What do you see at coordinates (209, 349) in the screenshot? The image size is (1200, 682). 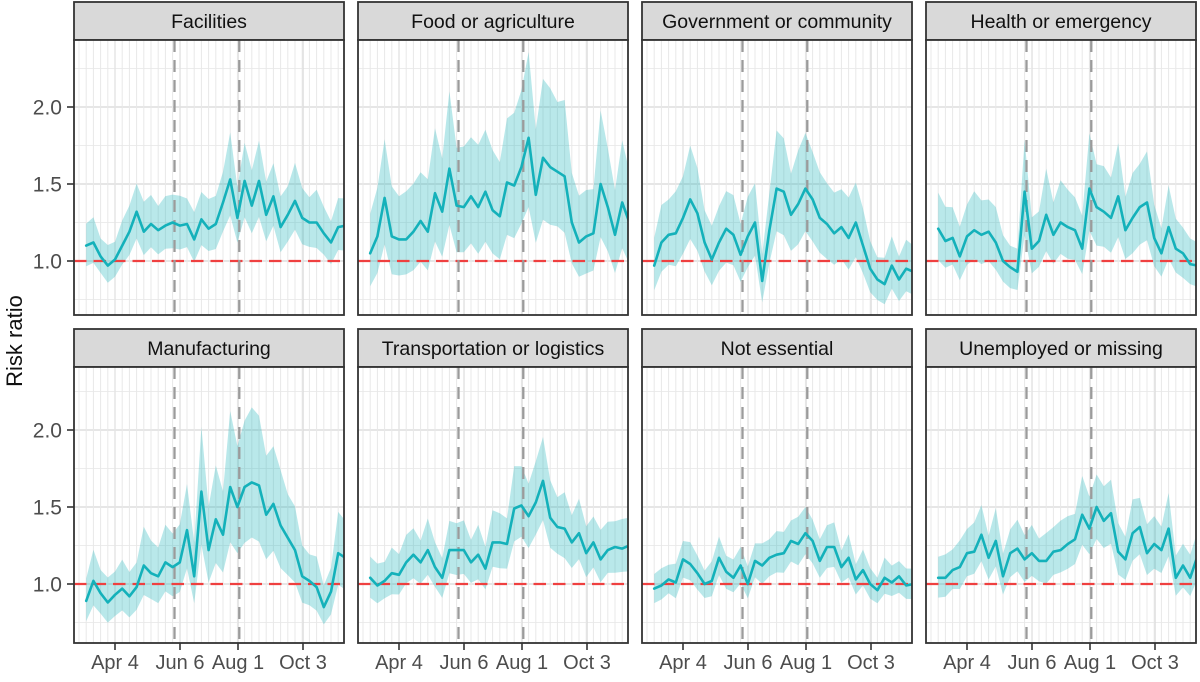 I see `svg-text: Manufacturing` at bounding box center [209, 349].